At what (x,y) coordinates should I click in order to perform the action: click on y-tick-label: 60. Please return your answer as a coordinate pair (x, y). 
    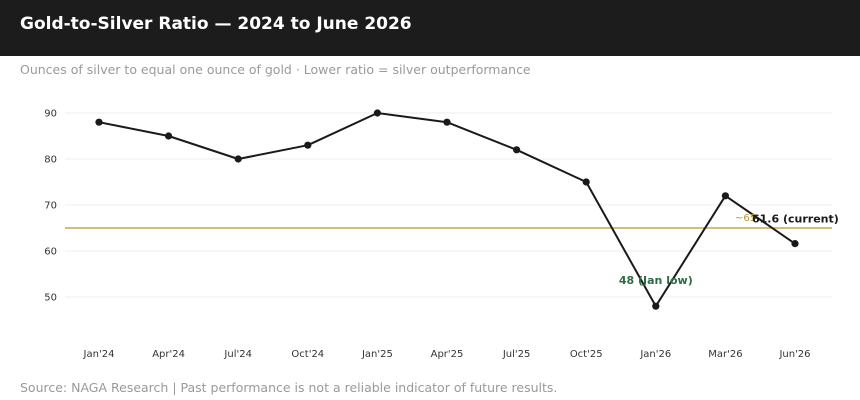
    Looking at the image, I should click on (50, 252).